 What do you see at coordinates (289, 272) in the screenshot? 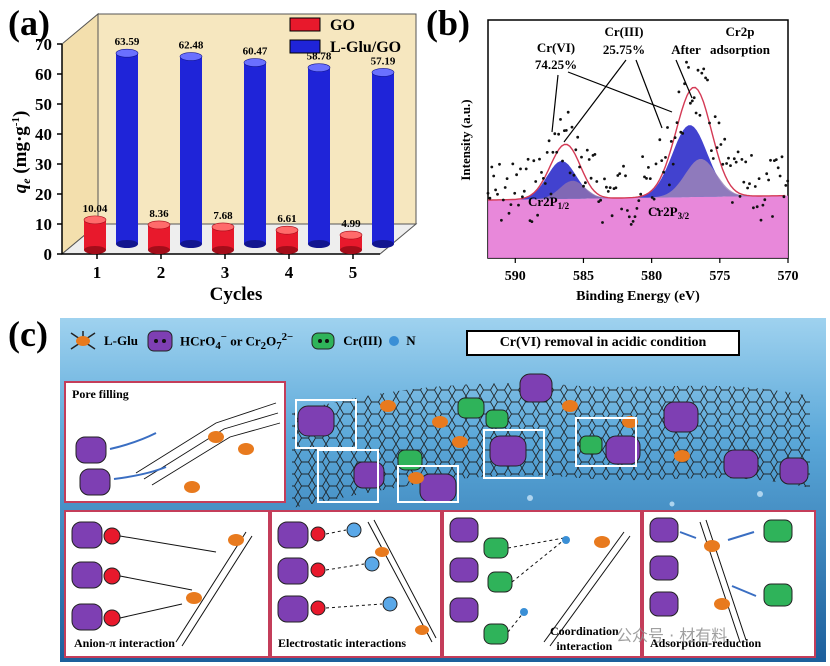
I see `x-tick-label: 4` at bounding box center [289, 272].